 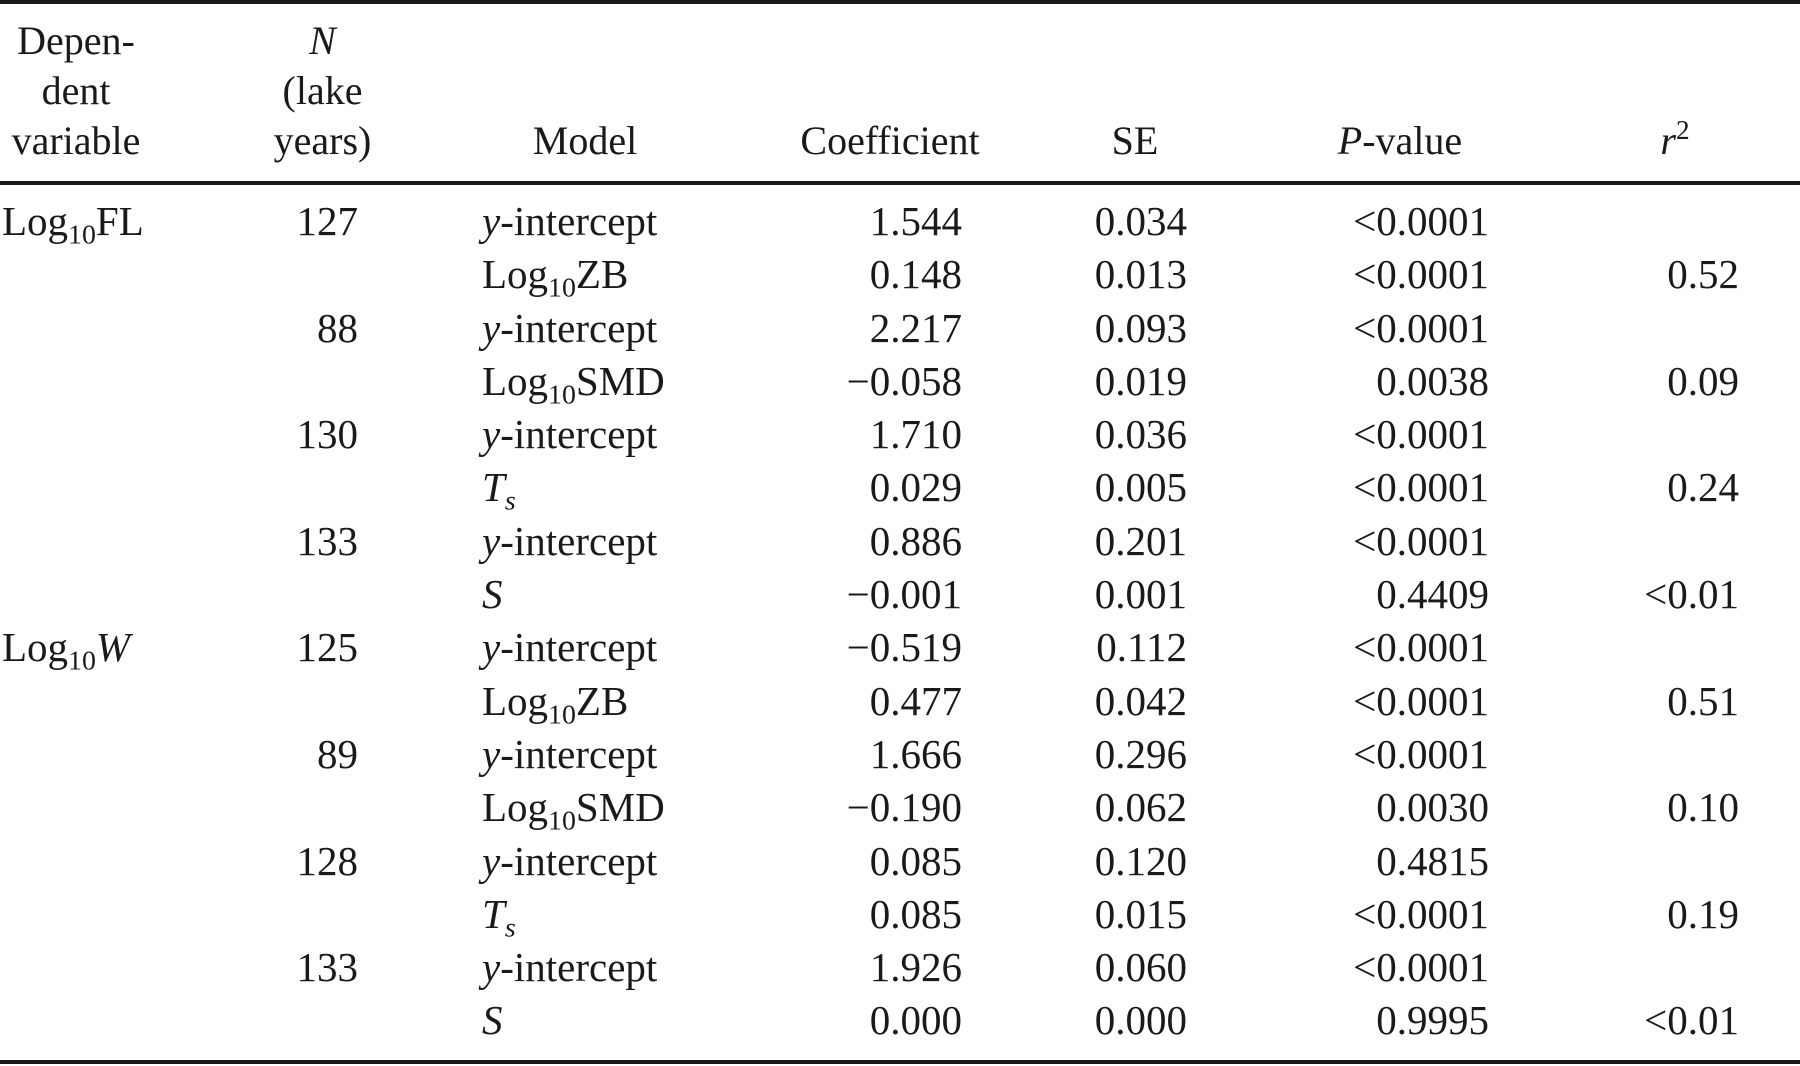 What do you see at coordinates (327, 221) in the screenshot?
I see `n-cell: 127` at bounding box center [327, 221].